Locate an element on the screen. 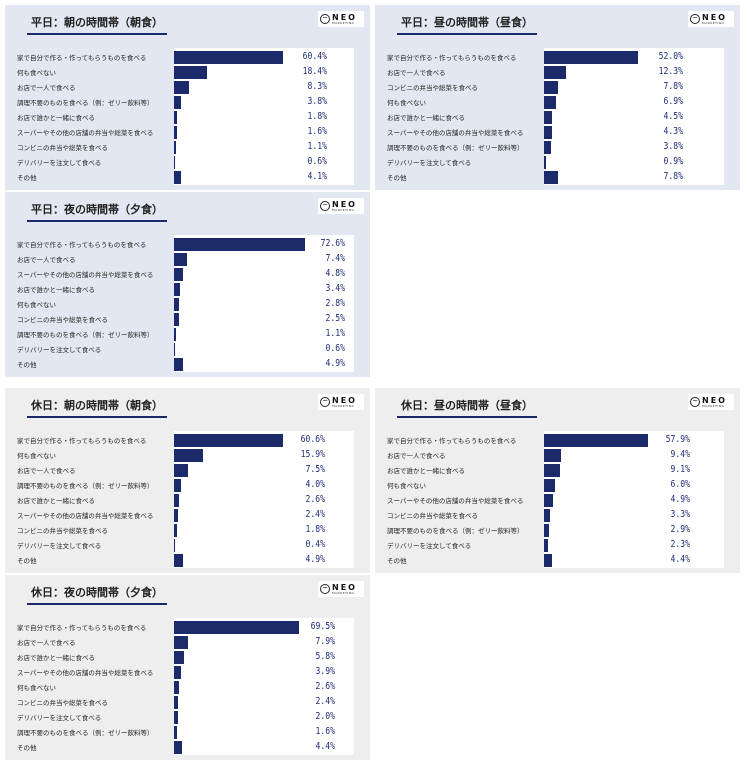  bar-row: 調理不要のものを食べる（例：ゼリー飲料等） 4.0% is located at coordinates (185, 485).